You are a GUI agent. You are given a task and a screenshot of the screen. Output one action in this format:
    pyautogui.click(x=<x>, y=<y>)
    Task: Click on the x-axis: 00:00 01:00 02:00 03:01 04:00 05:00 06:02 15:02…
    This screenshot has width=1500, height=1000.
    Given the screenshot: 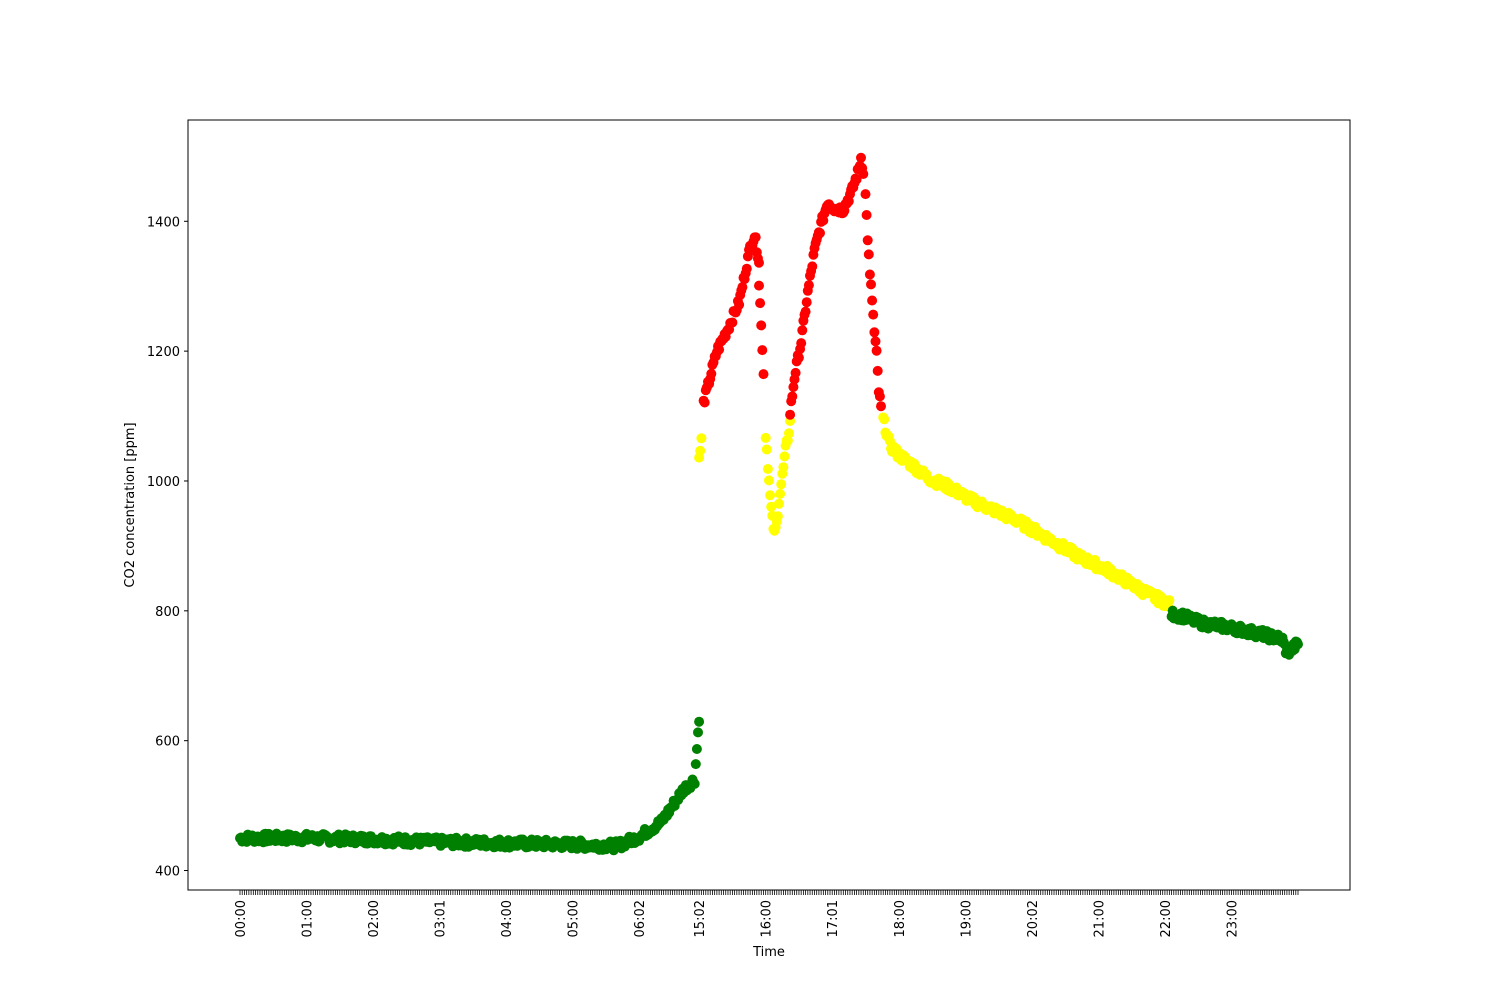 What is the action you would take?
    pyautogui.click(x=766, y=913)
    